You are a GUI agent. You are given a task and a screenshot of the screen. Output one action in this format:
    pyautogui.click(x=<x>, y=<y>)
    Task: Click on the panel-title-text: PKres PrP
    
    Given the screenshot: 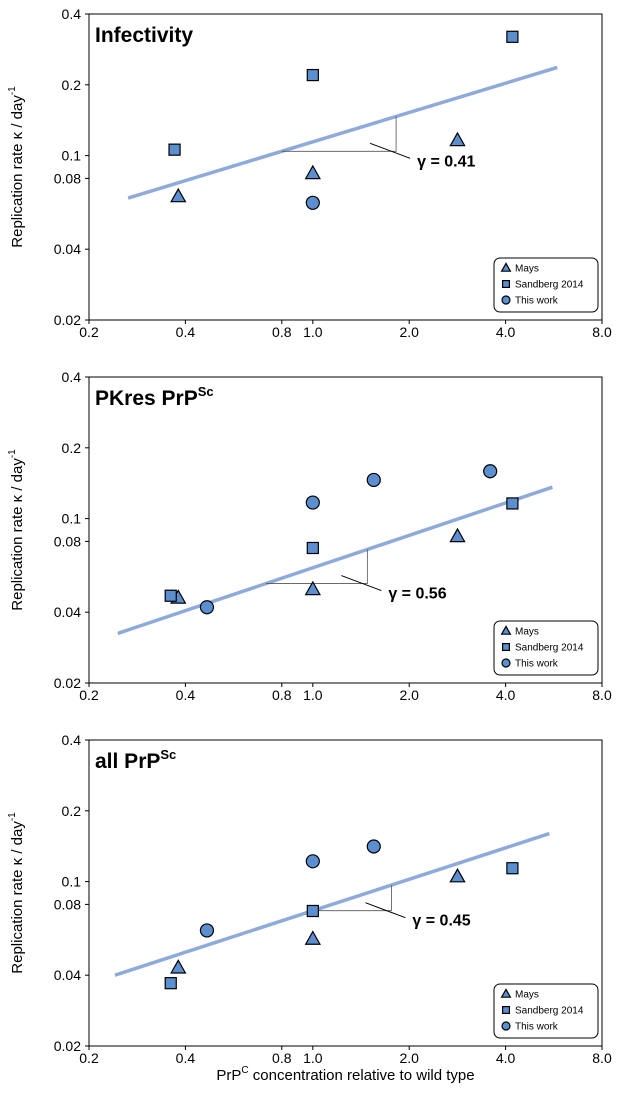 What is the action you would take?
    pyautogui.click(x=146, y=398)
    